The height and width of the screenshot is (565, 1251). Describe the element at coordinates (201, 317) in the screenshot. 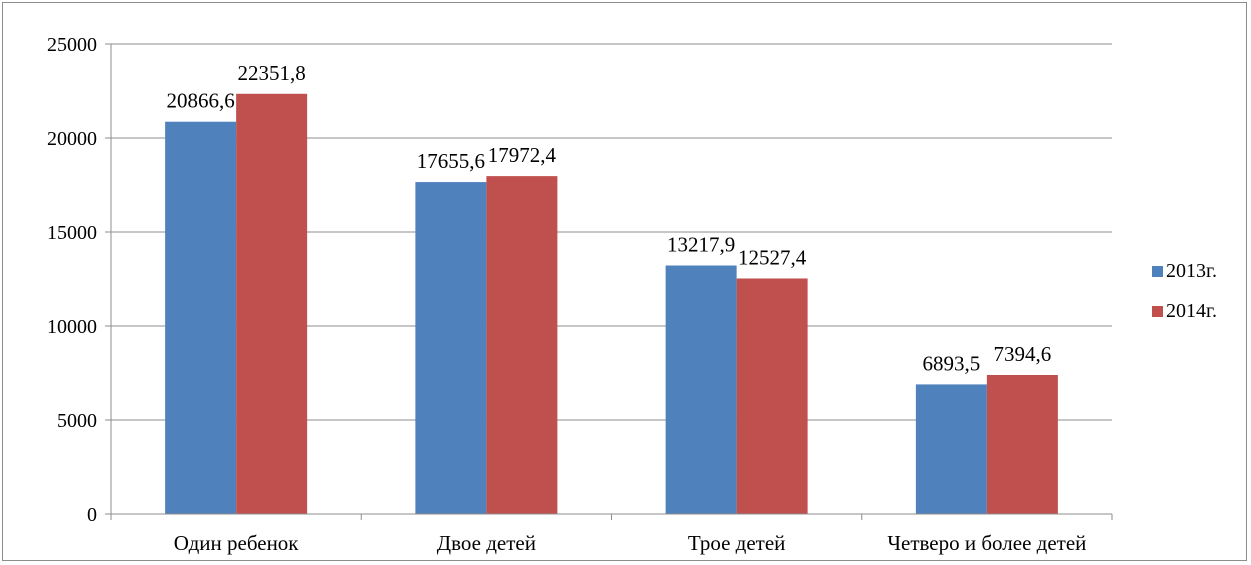

I see `bar-2013г.-0` at that location.